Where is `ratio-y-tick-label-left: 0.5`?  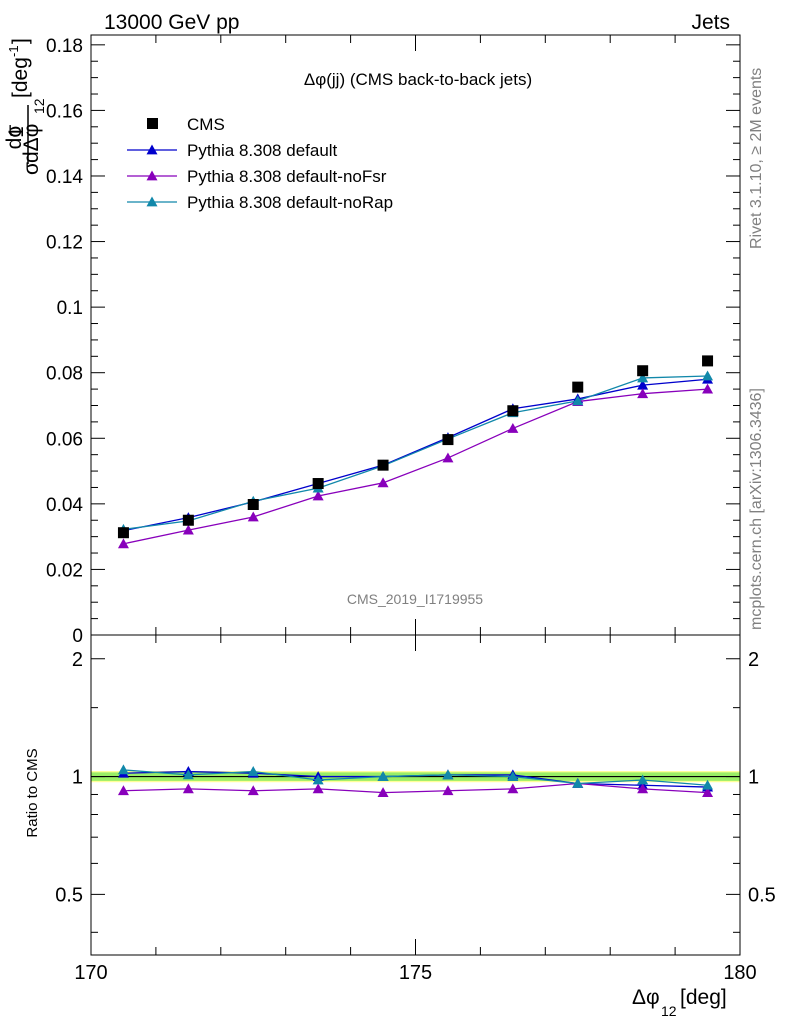 ratio-y-tick-label-left: 0.5 is located at coordinates (69, 895).